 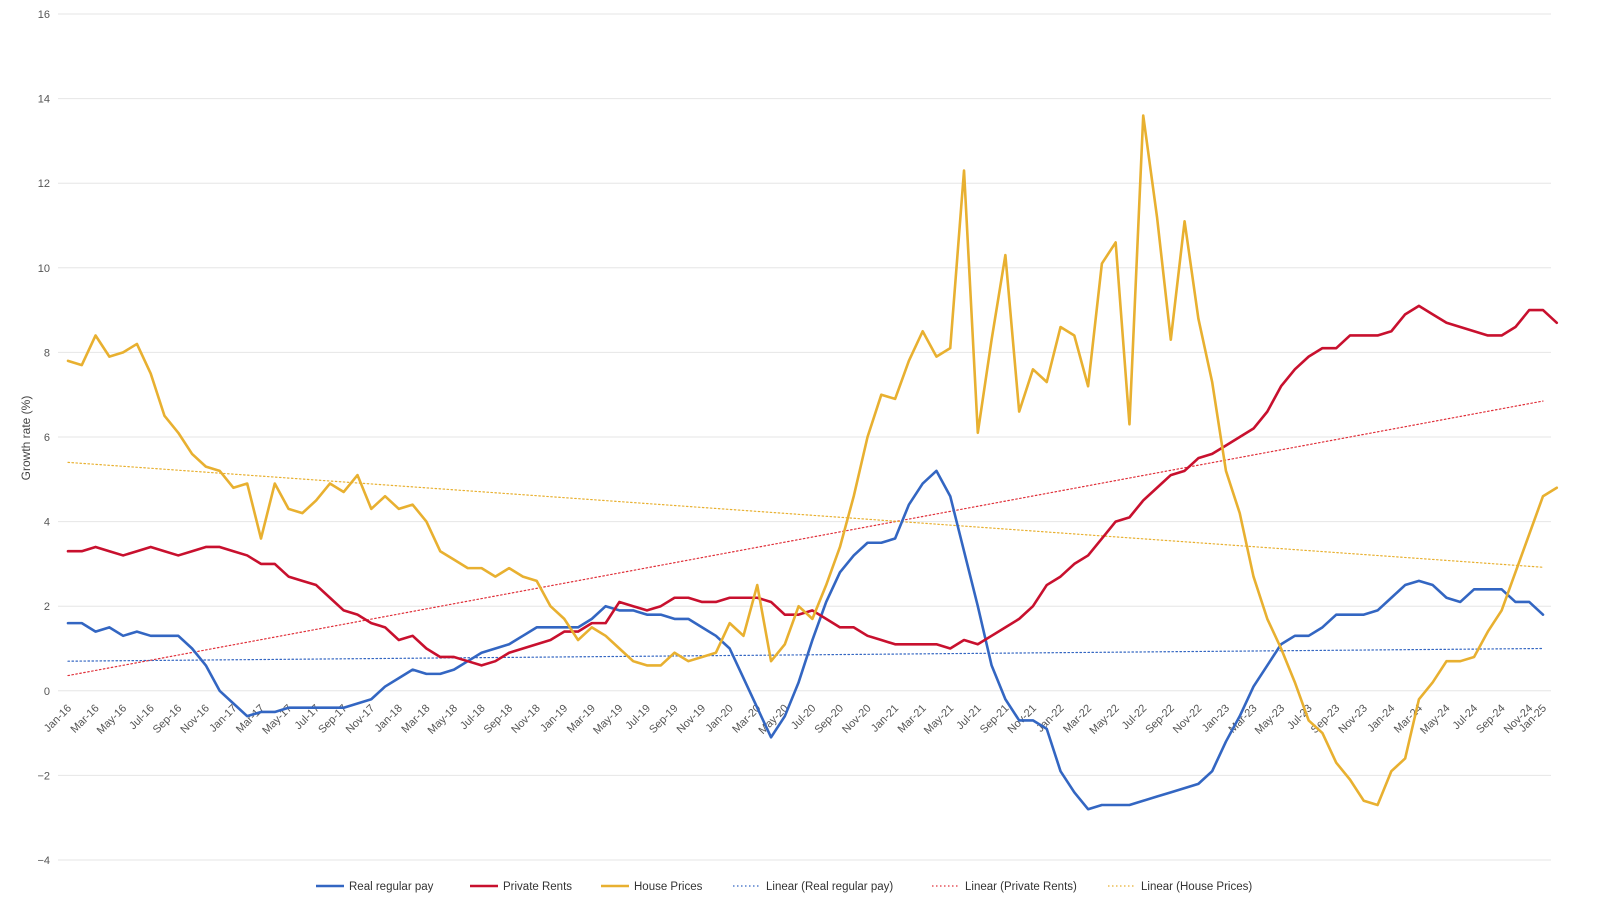 I want to click on x-tick-label: Jan-16, so click(x=58, y=718).